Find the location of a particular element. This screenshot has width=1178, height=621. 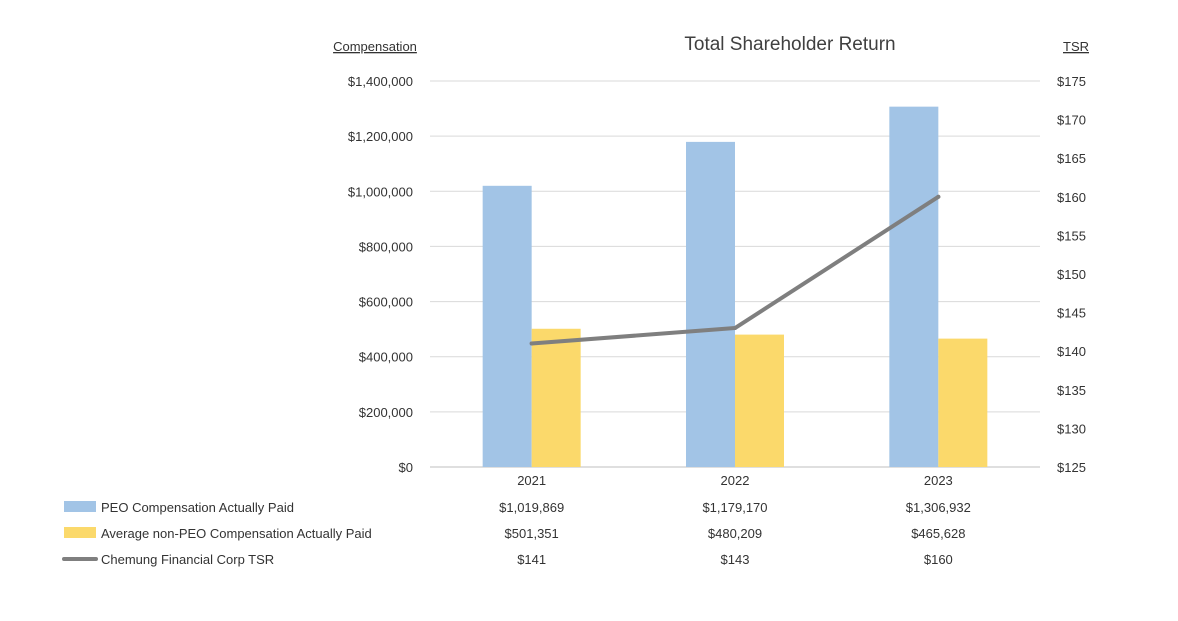

left-tick-label: $800,000 is located at coordinates (386, 246).